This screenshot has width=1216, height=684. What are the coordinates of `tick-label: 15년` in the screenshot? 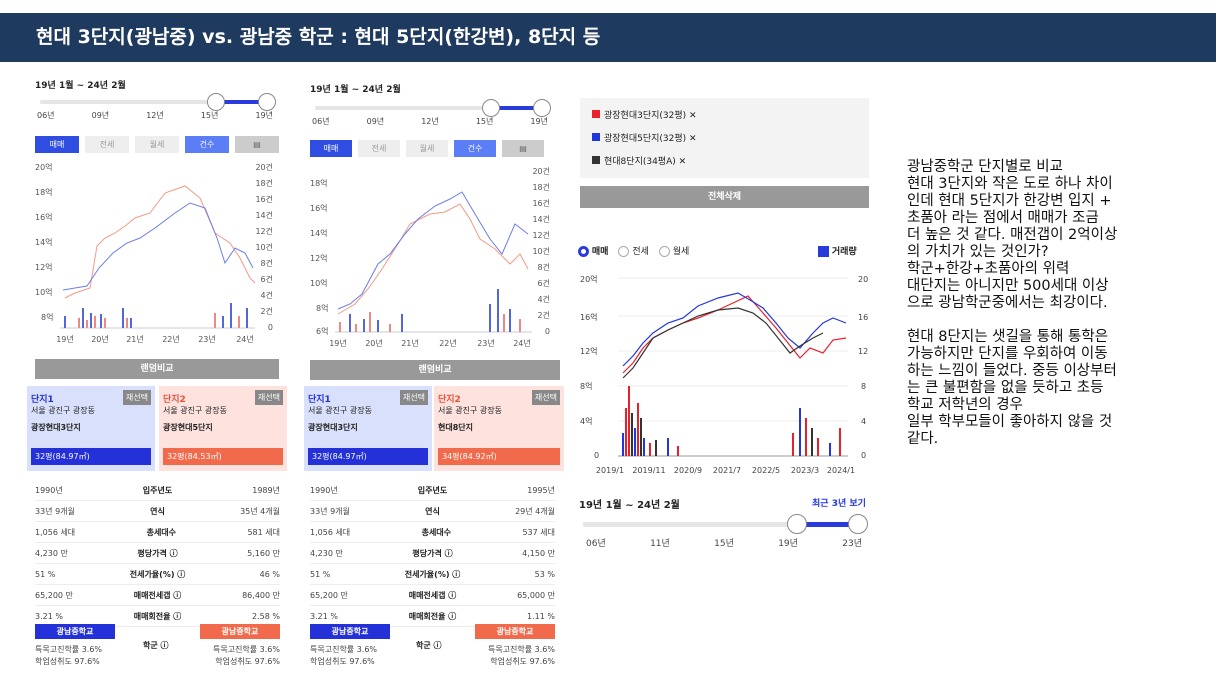 It's located at (209, 115).